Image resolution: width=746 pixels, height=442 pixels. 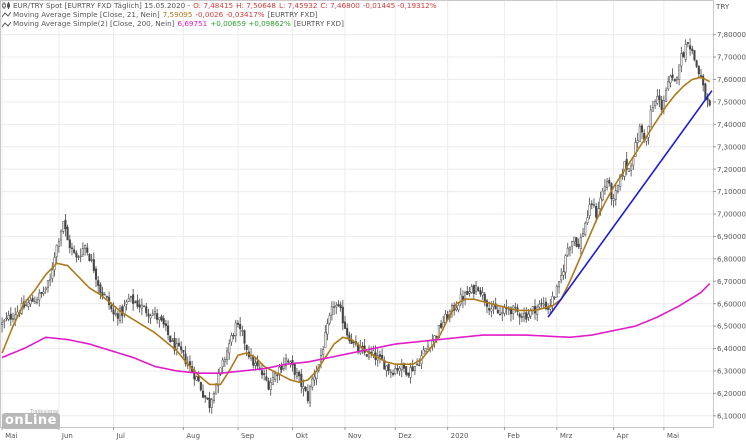 What do you see at coordinates (250, 24) in the screenshot?
I see `legend-ma2-change: +0,00659 +0,09862%` at bounding box center [250, 24].